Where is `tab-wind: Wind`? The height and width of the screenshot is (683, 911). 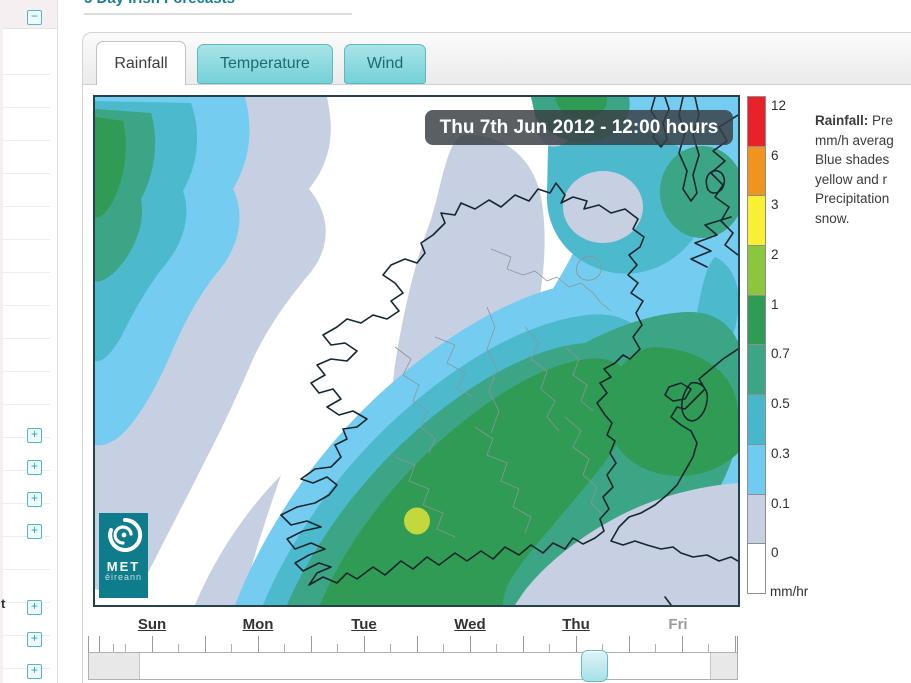
tab-wind: Wind is located at coordinates (385, 64).